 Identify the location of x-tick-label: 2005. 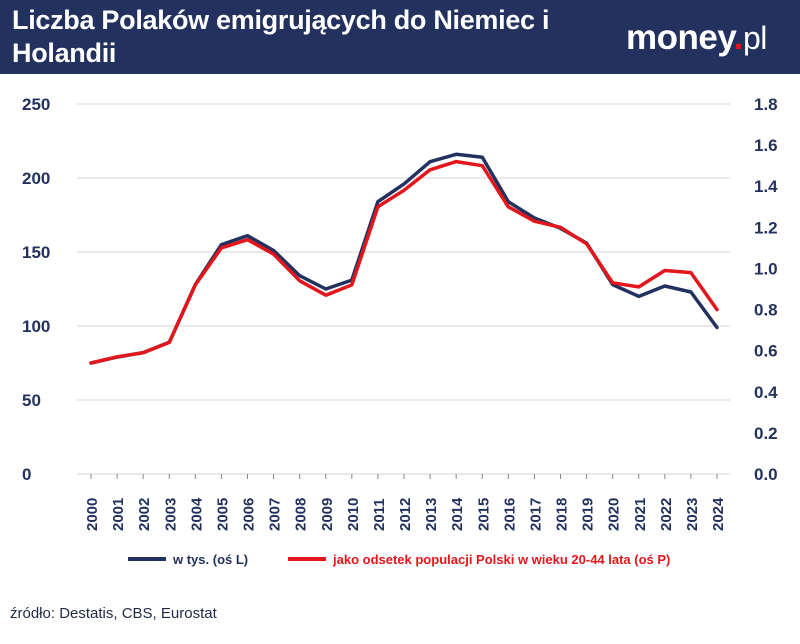
(222, 514).